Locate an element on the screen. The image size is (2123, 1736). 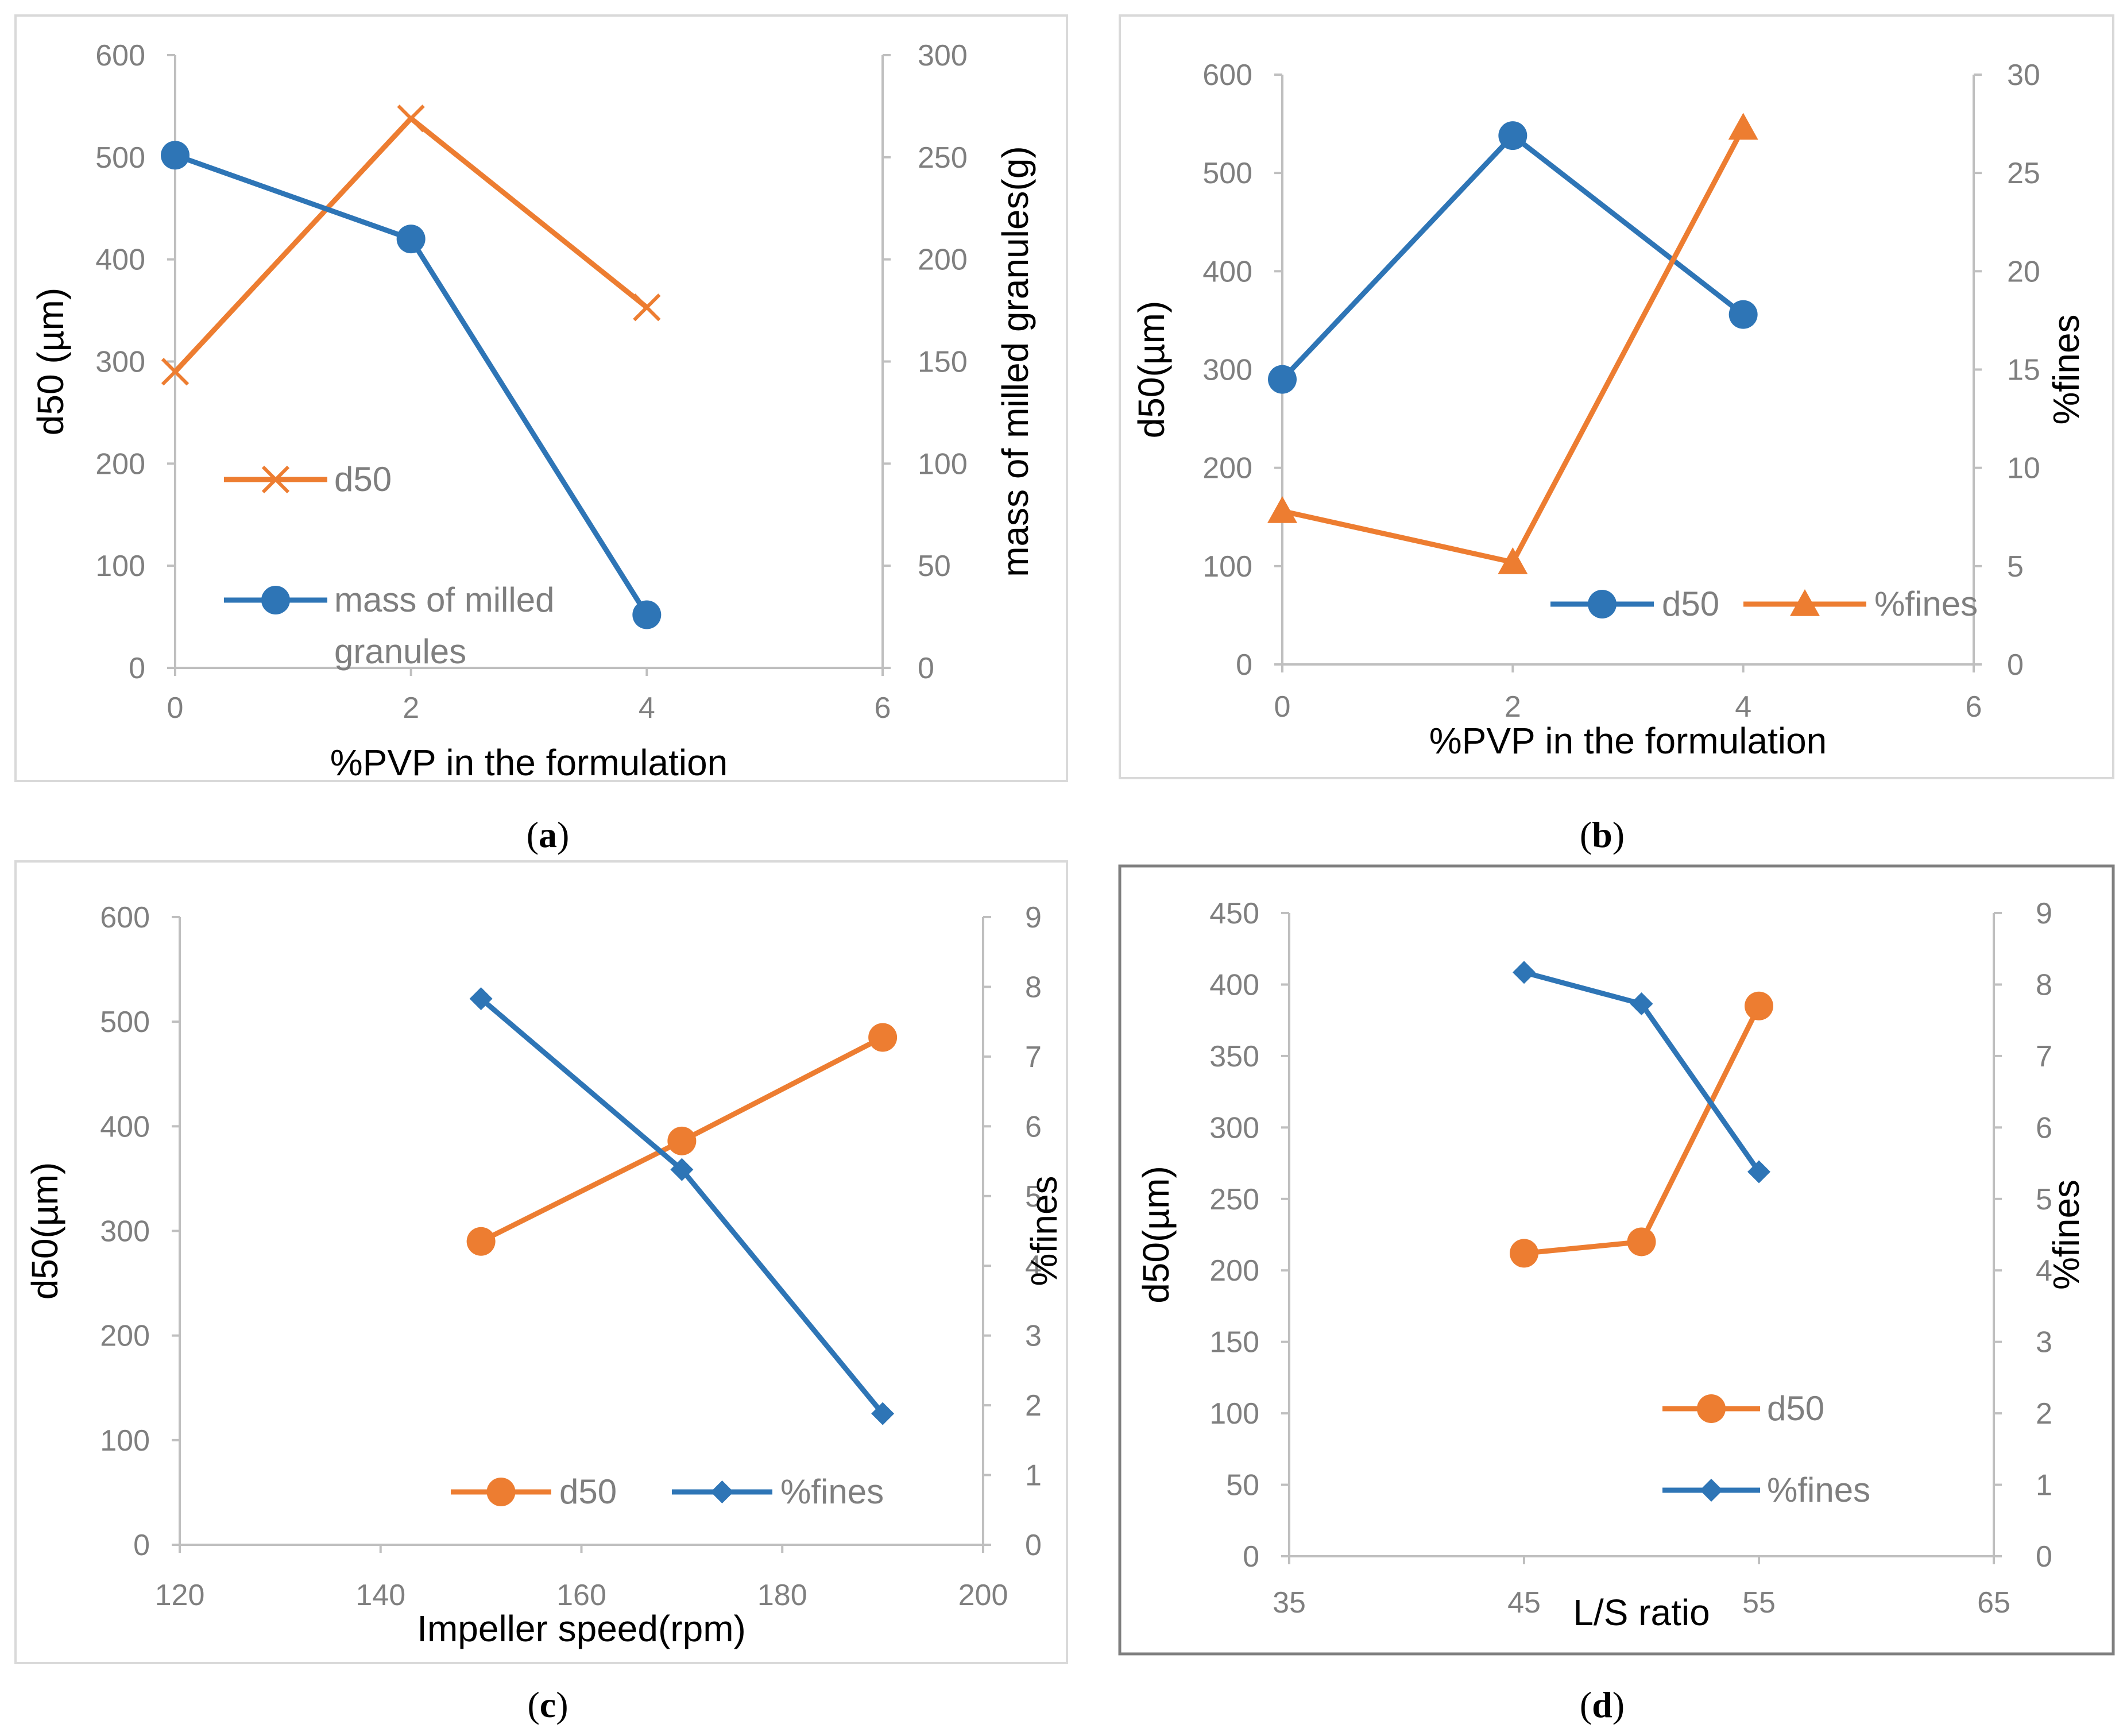
legend-label: %fines is located at coordinates (1818, 1490).